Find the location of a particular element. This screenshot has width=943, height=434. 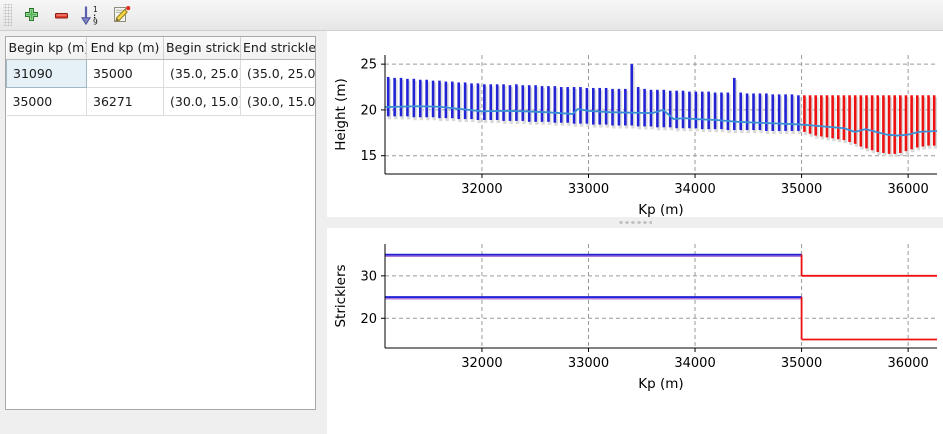

toolbar: 1 9 is located at coordinates (471, 15).